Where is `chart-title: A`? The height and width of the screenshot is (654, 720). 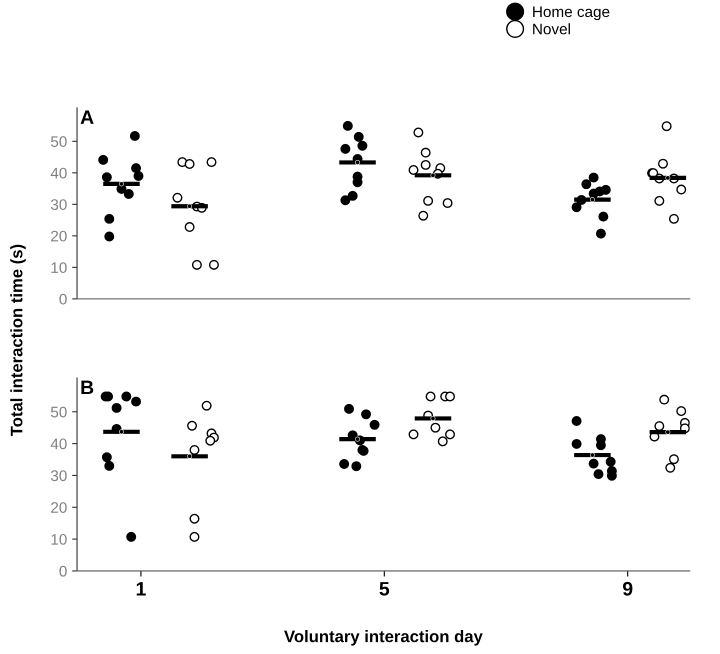 chart-title: A is located at coordinates (87, 117).